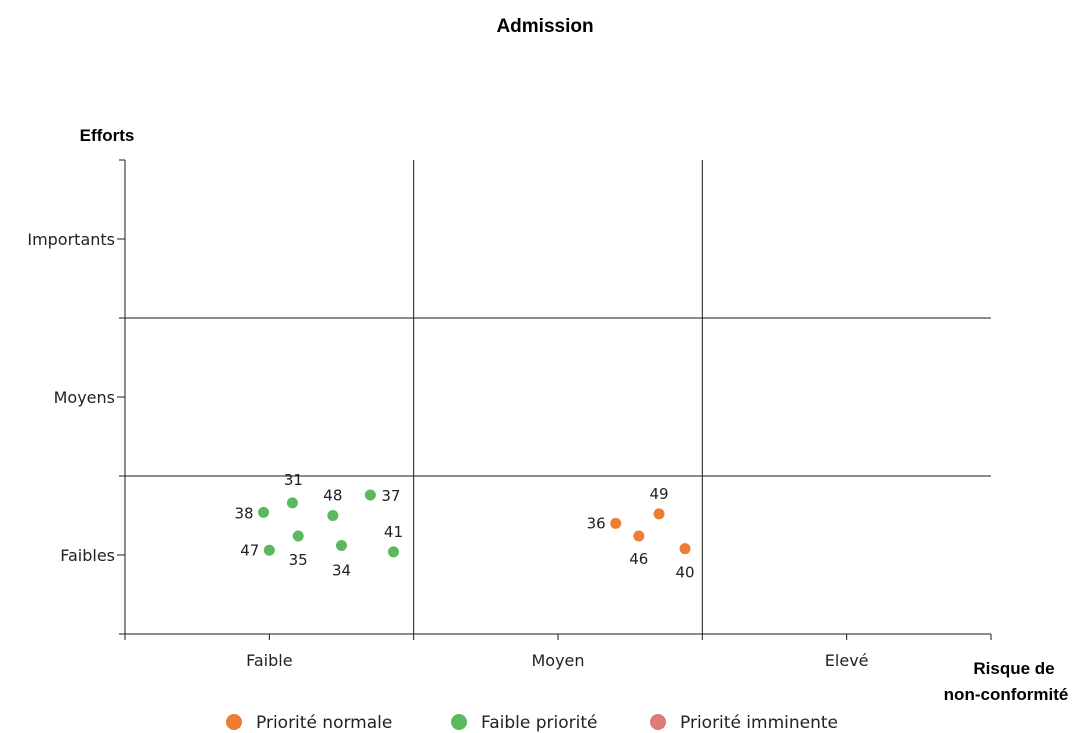  What do you see at coordinates (107, 135) in the screenshot?
I see `y-axis-title: Efforts` at bounding box center [107, 135].